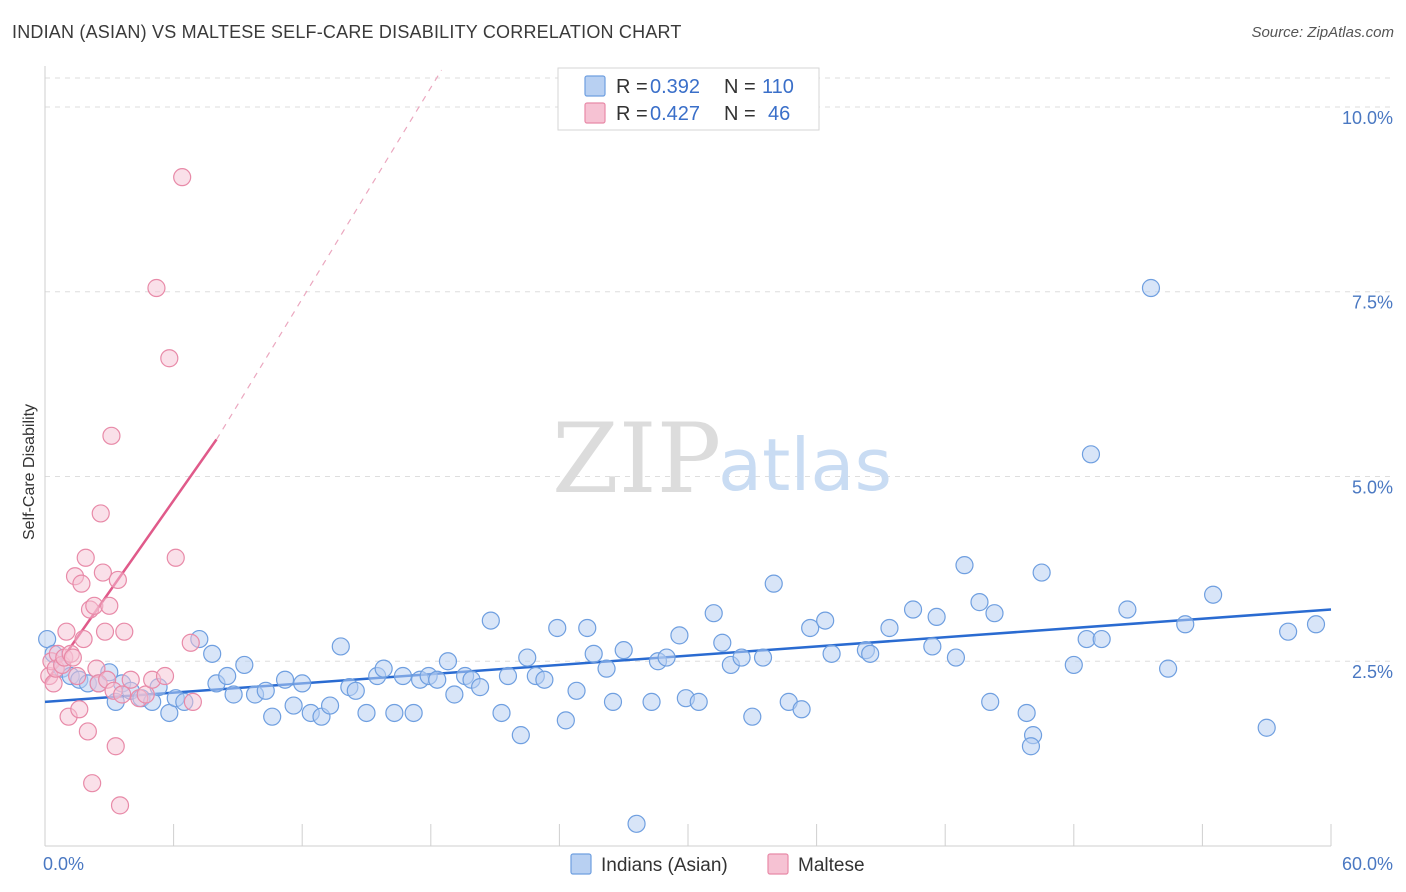 The image size is (1406, 892). I want to click on legend-n-label-pink: N =, so click(740, 114).